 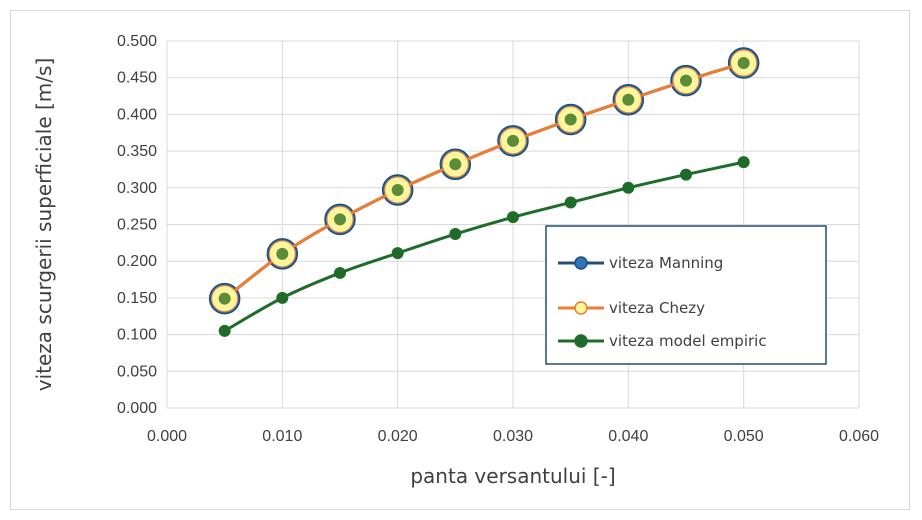 What do you see at coordinates (628, 436) in the screenshot?
I see `x-tick-label: 0.040` at bounding box center [628, 436].